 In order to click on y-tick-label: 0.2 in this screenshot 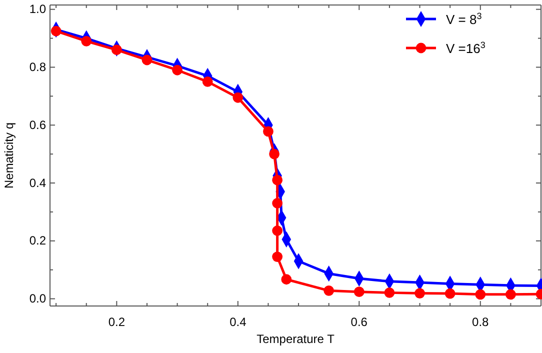, I will do `click(37, 241)`.